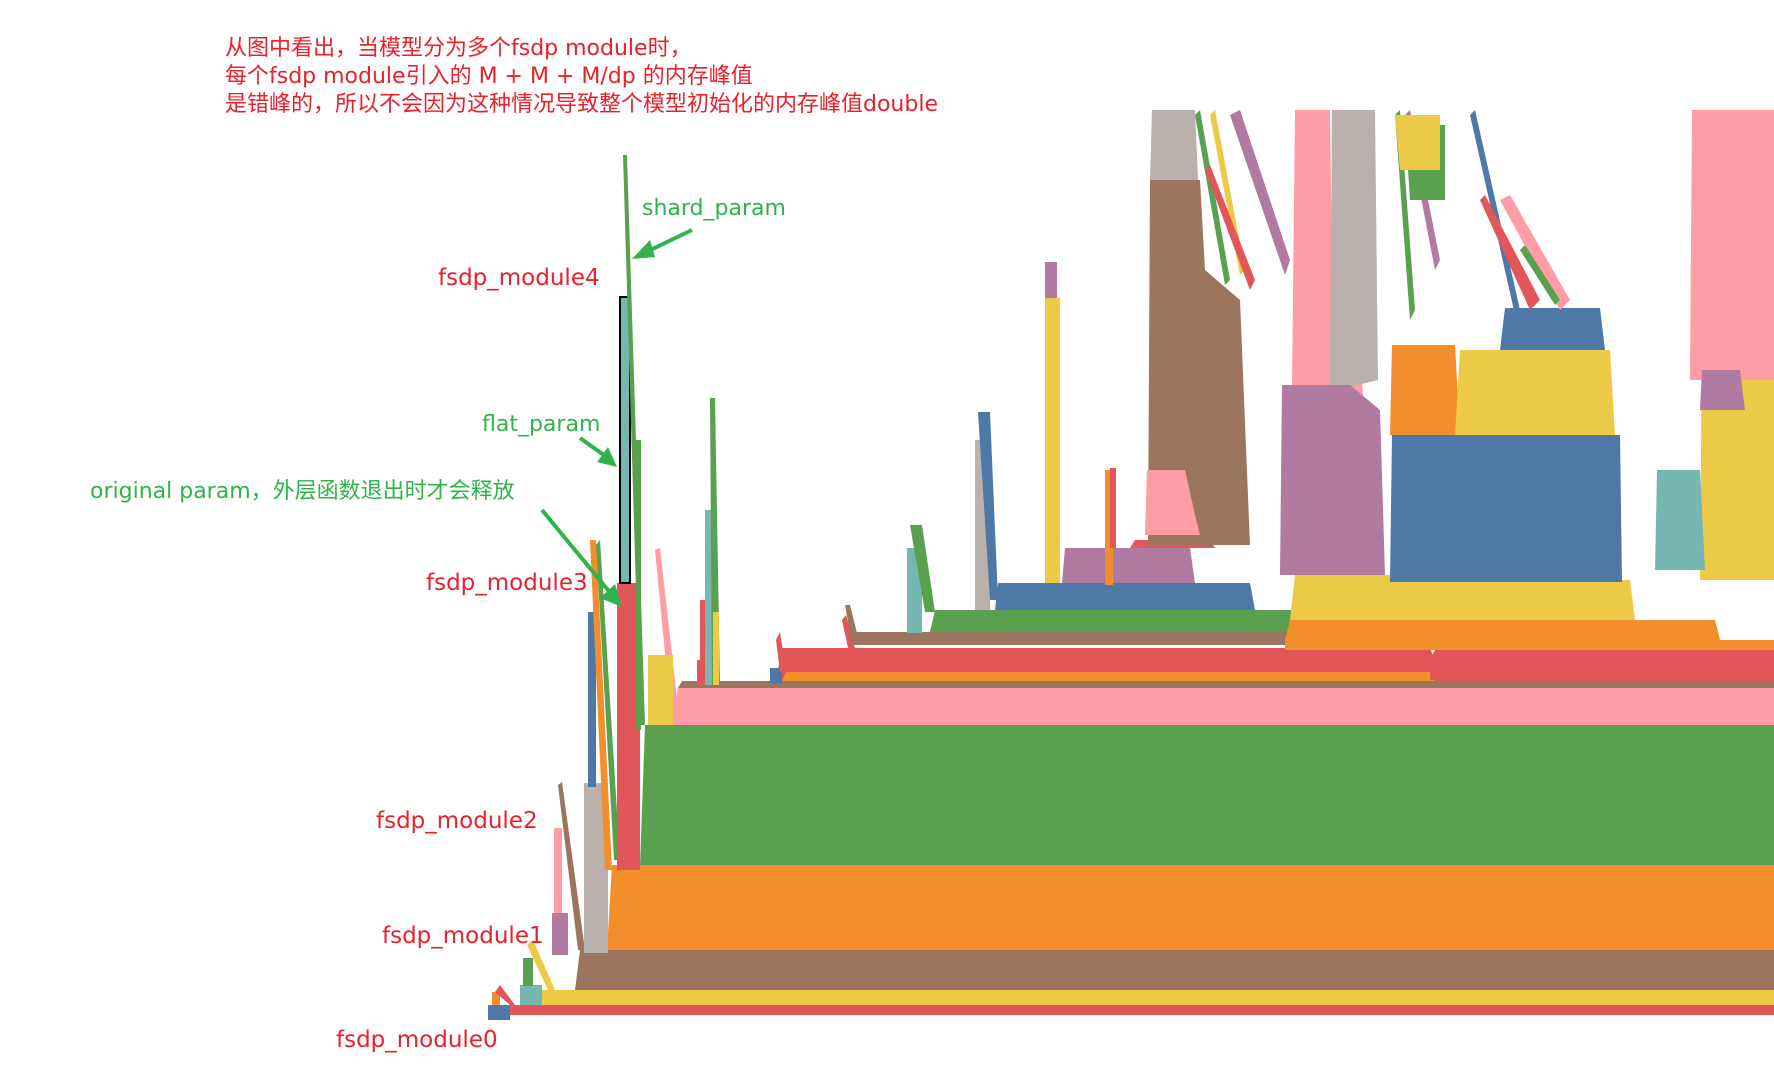  What do you see at coordinates (1425, 390) in the screenshot?
I see `band-orange-mid` at bounding box center [1425, 390].